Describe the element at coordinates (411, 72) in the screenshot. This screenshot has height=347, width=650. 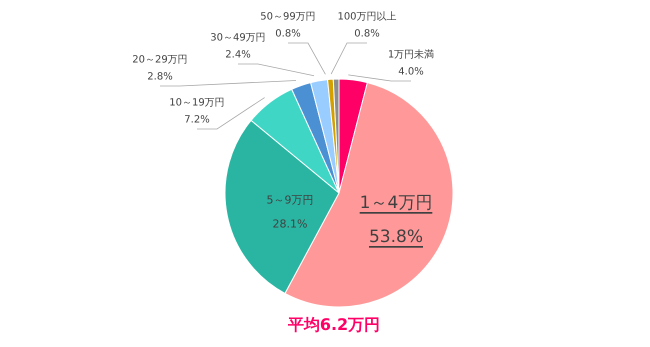
I see `data-label: 4.0%` at that location.